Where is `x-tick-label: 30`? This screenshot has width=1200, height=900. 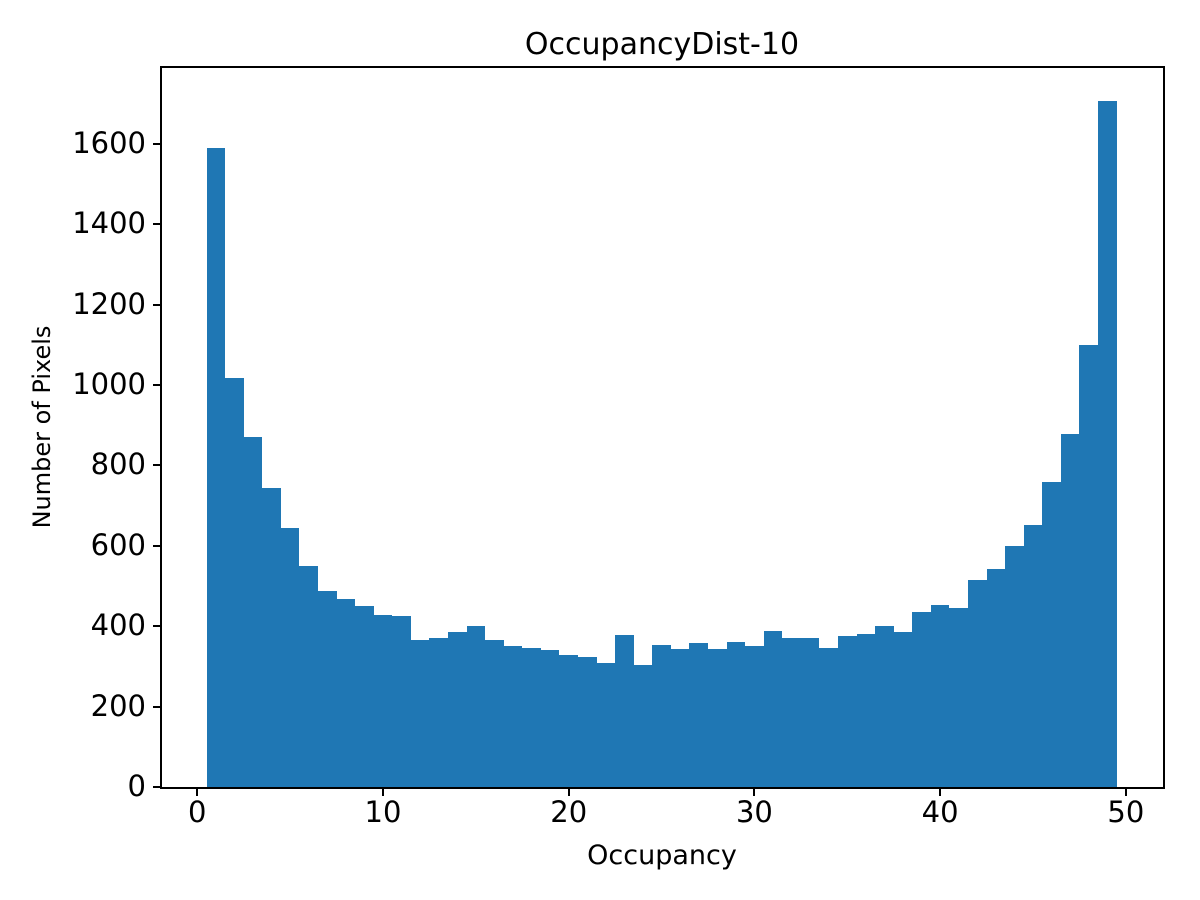
x-tick-label: 30 is located at coordinates (754, 812).